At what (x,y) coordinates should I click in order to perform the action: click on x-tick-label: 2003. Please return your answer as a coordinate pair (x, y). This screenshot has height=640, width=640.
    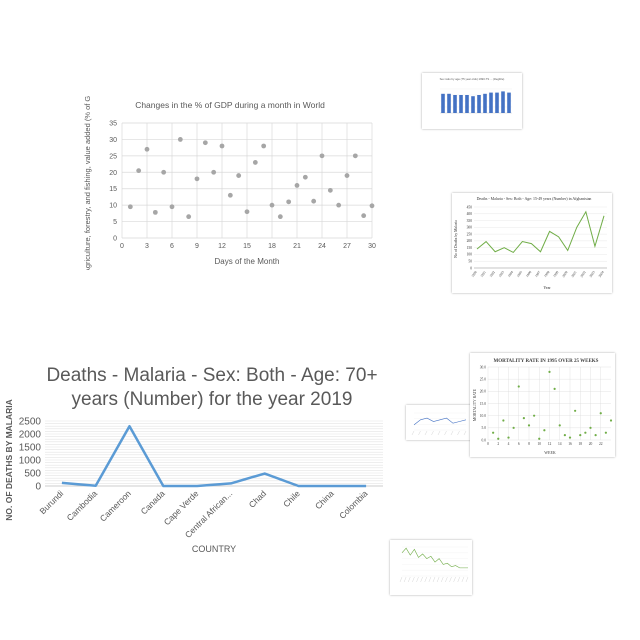
    Looking at the image, I should click on (592, 274).